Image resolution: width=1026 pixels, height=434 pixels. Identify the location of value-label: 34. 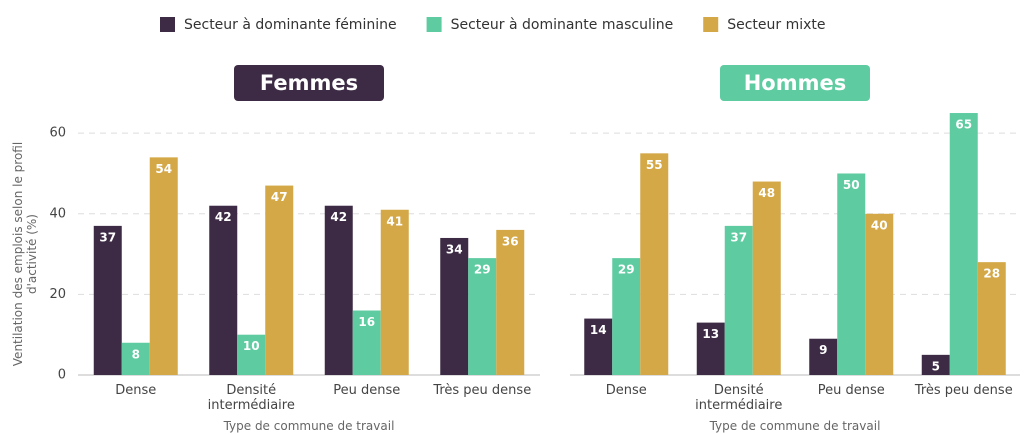
(454, 249).